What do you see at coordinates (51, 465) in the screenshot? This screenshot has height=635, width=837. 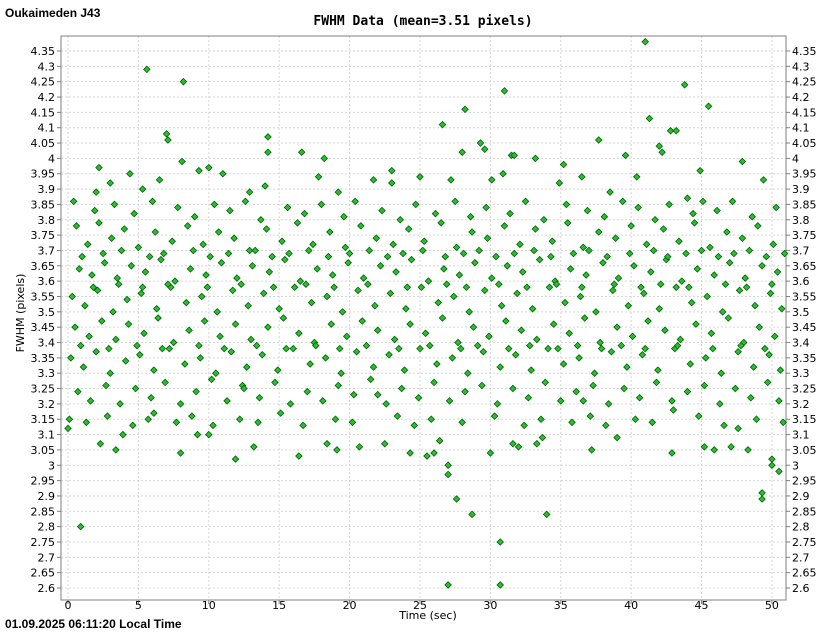 I see `y-tick-label-left: 3` at bounding box center [51, 465].